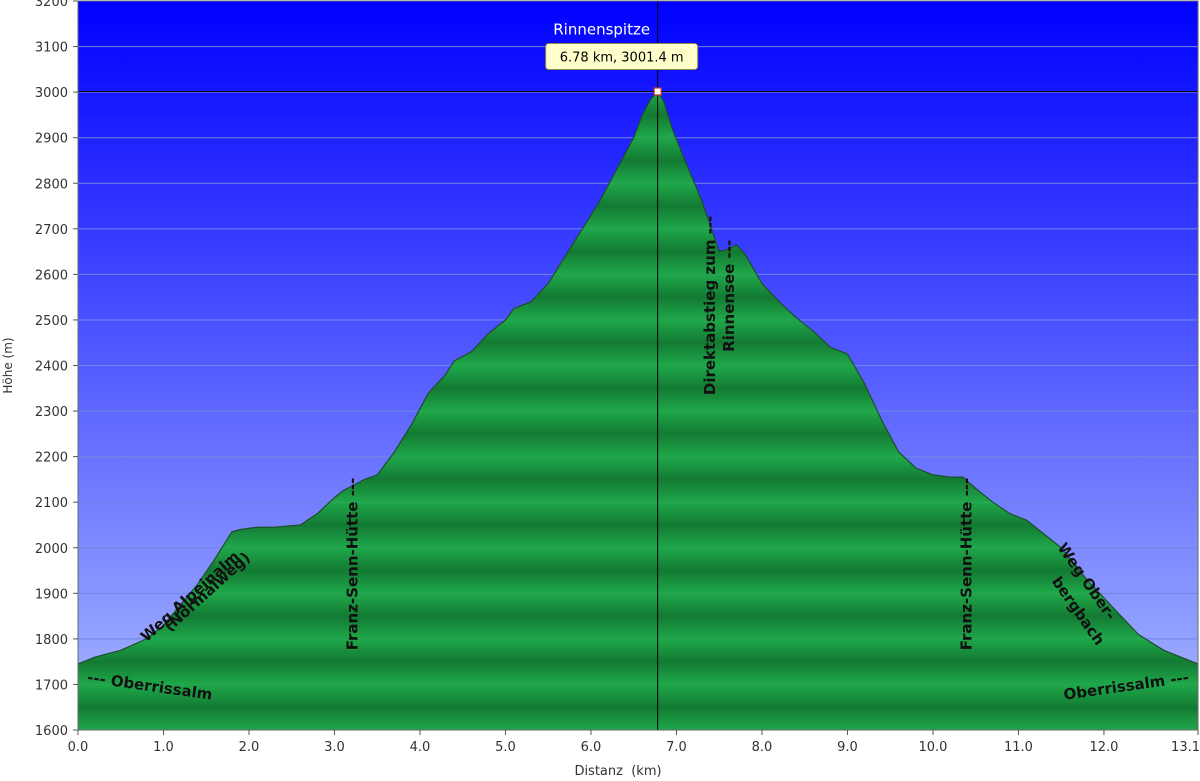 This screenshot has height=781, width=1200. Describe the element at coordinates (51, 139) in the screenshot. I see `y-tick-label: 2900` at that location.